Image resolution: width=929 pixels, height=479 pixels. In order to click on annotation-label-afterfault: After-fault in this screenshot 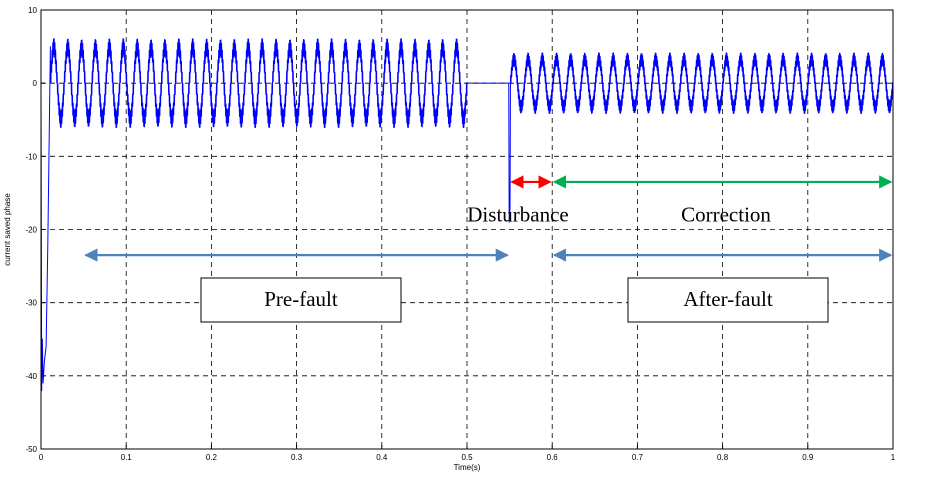, I will do `click(728, 299)`.